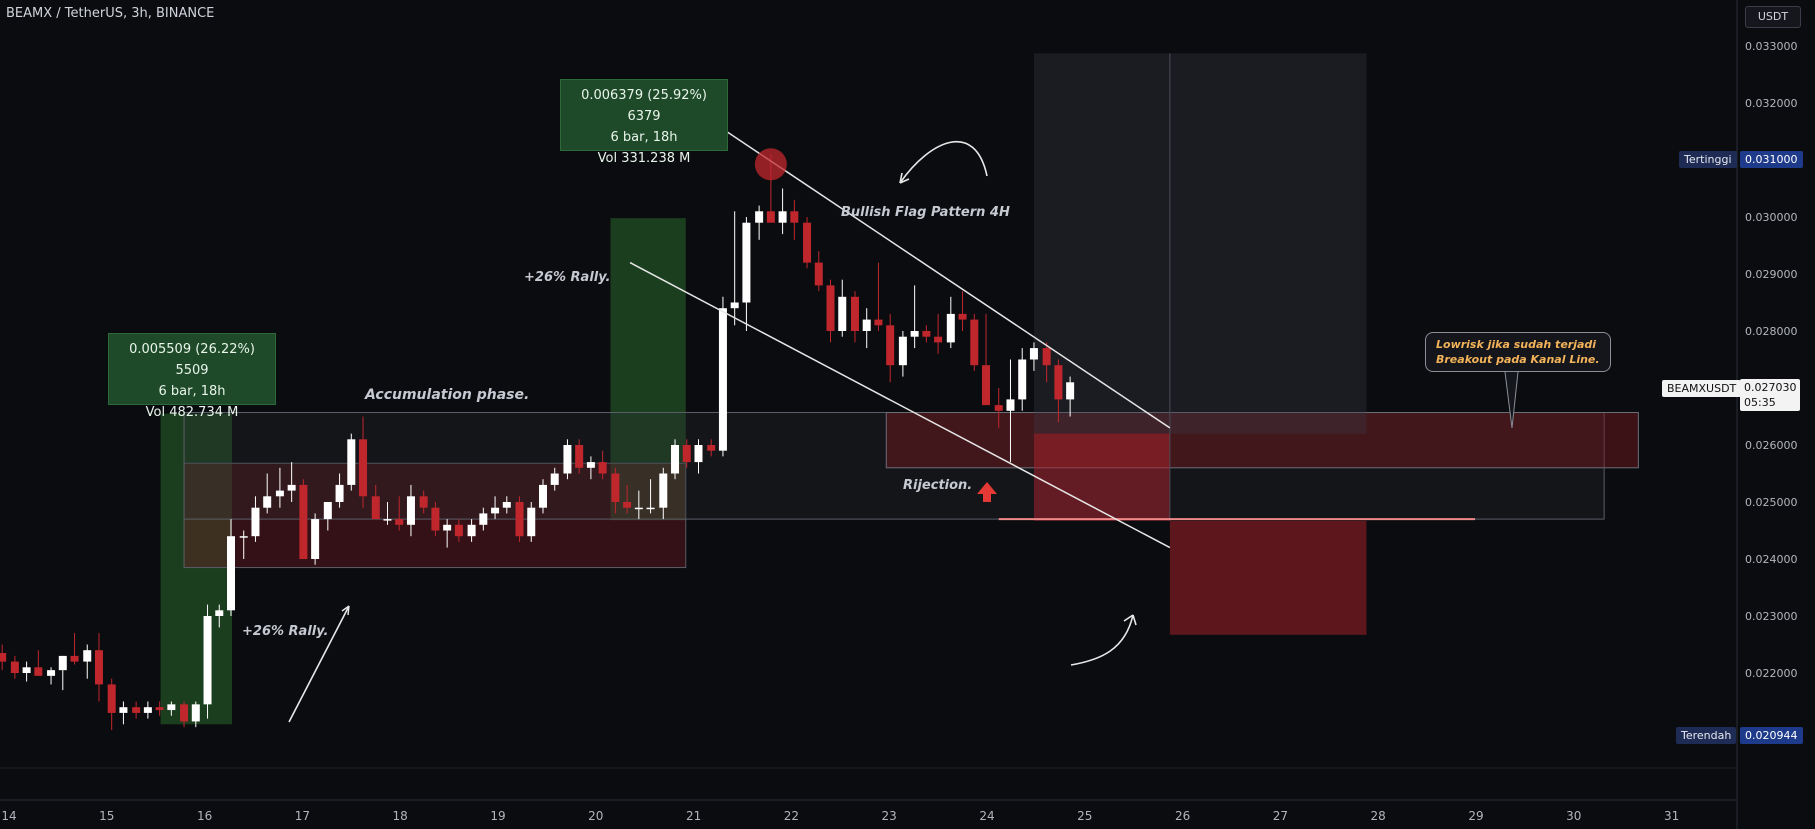  What do you see at coordinates (319, 664) in the screenshot?
I see `straight-arrow-icon` at bounding box center [319, 664].